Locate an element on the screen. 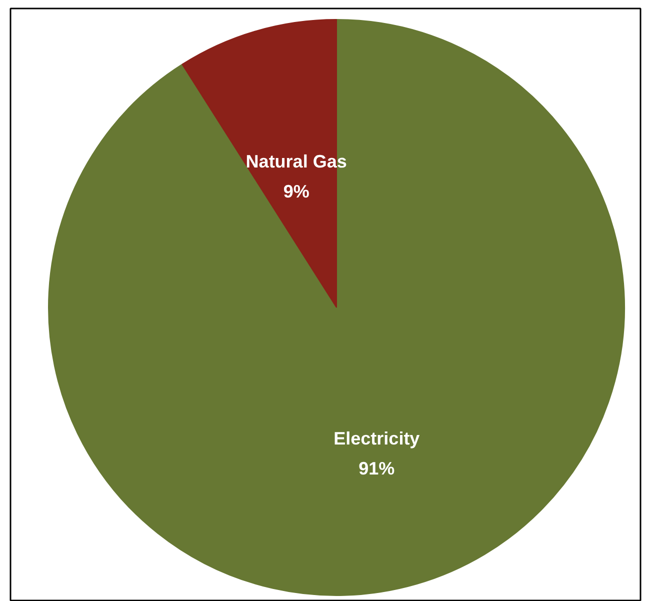 The image size is (652, 601). data-label: 91% is located at coordinates (376, 468).